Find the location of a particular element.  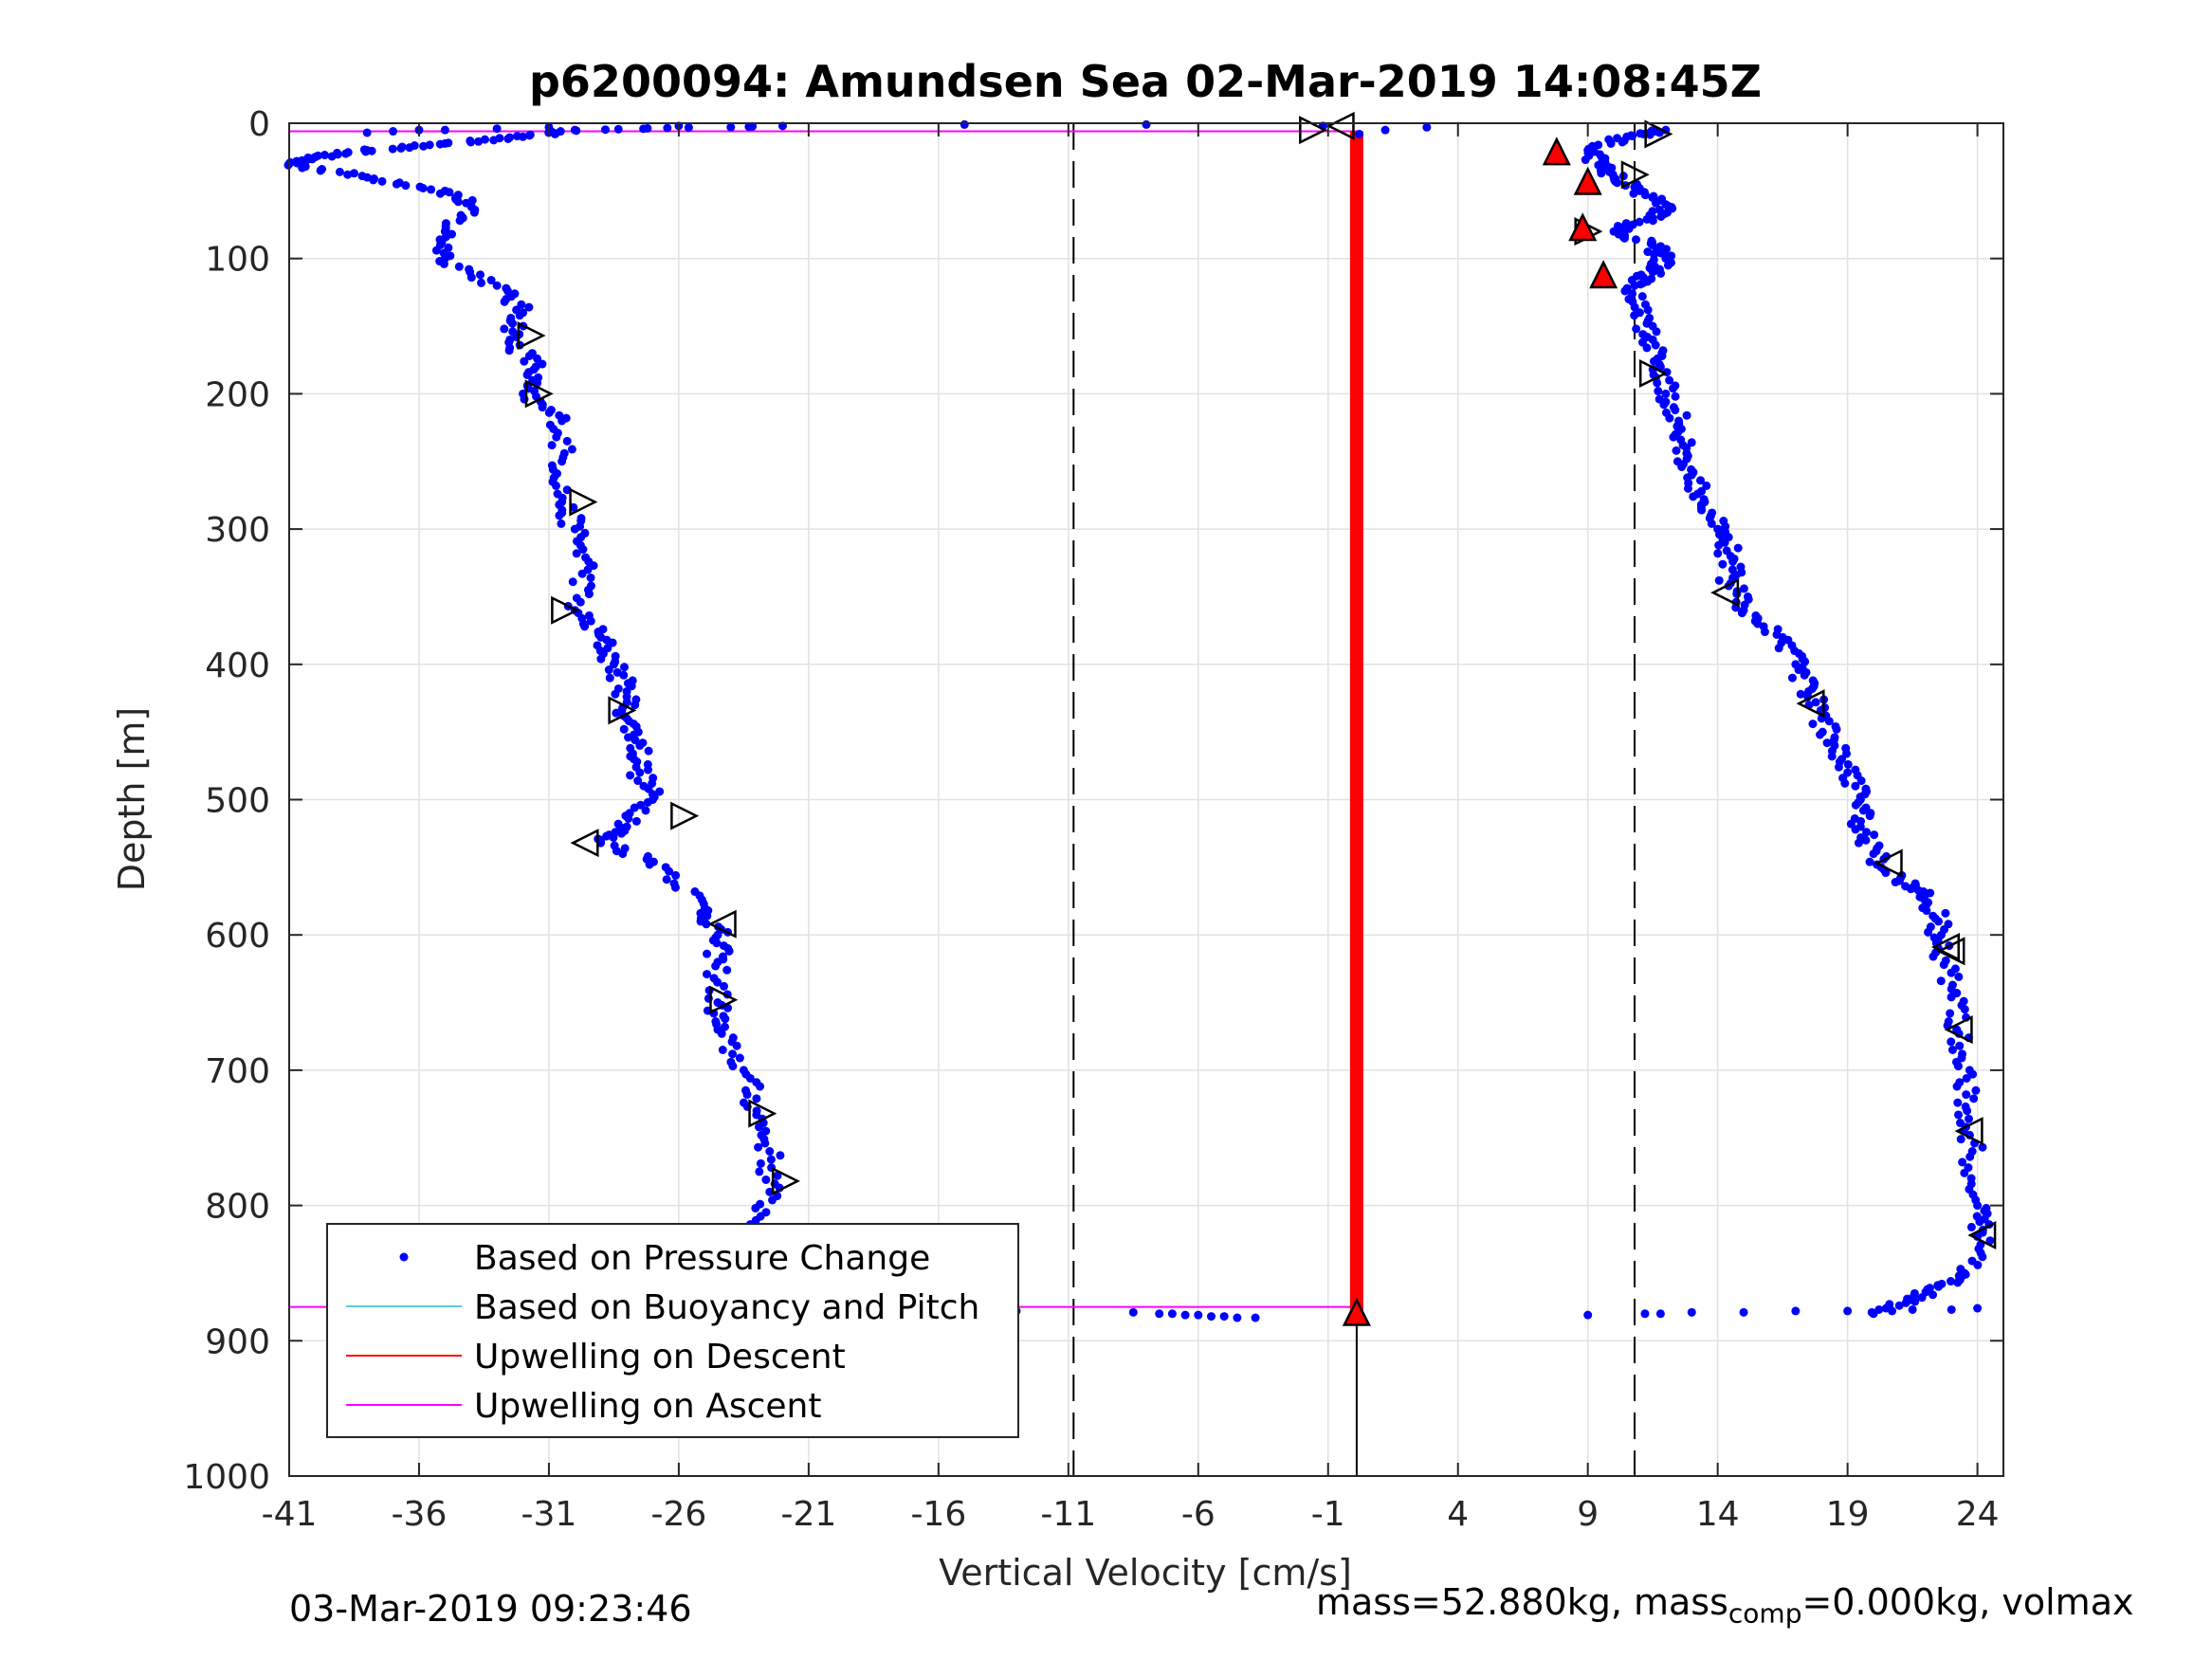

x-tick-label: -21 is located at coordinates (808, 1514).